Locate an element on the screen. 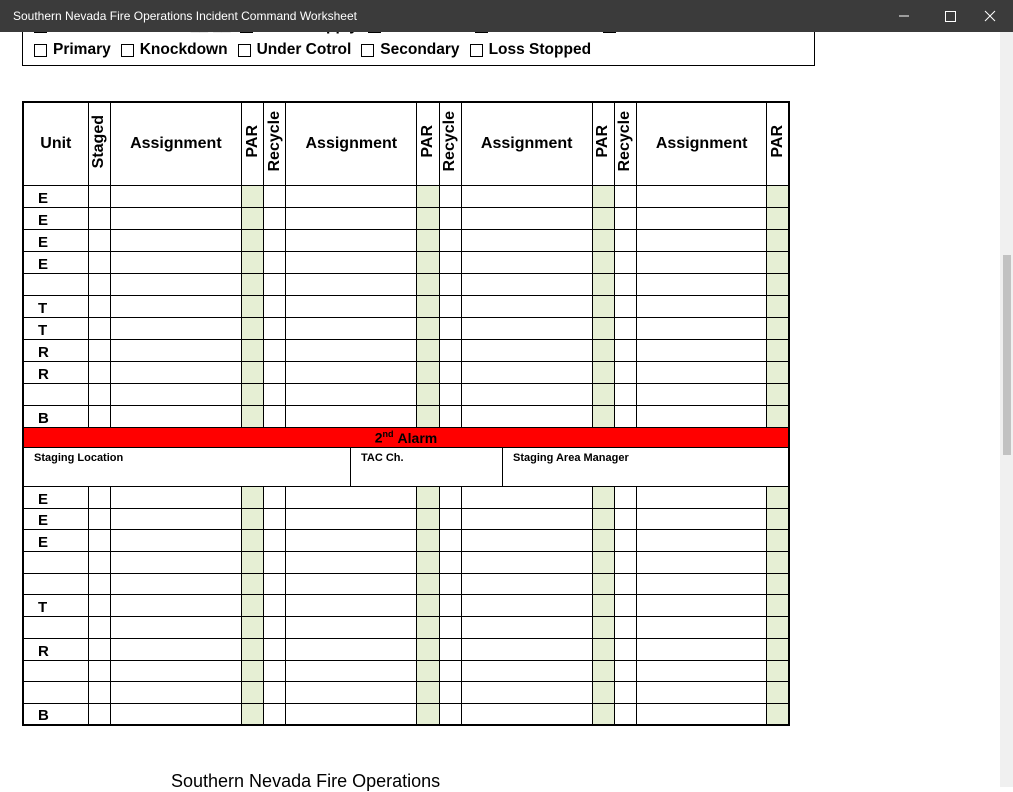 The height and width of the screenshot is (792, 1013). close-button is located at coordinates (990, 16).